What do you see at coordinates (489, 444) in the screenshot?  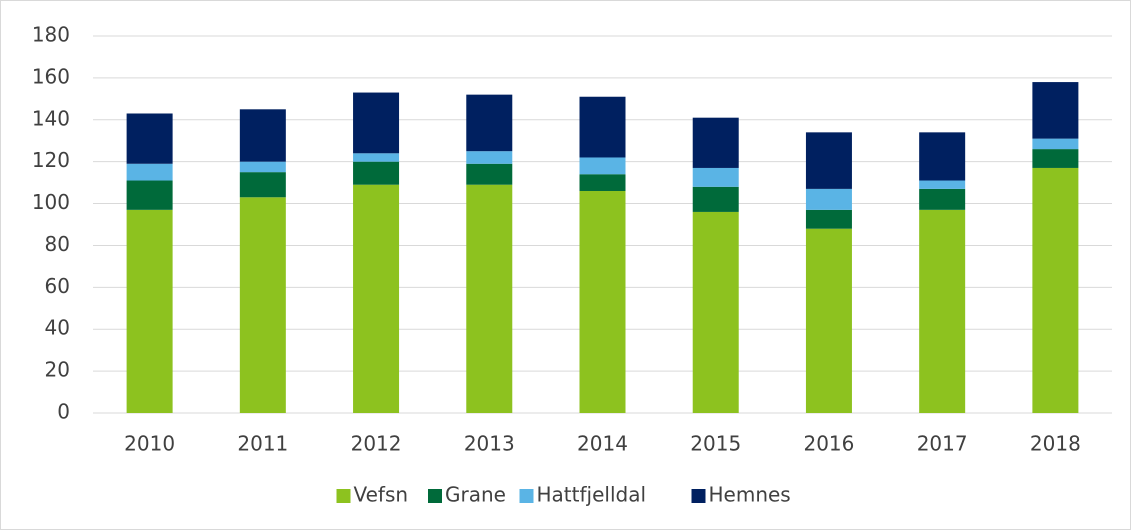 I see `x-tick-label: 2013` at bounding box center [489, 444].